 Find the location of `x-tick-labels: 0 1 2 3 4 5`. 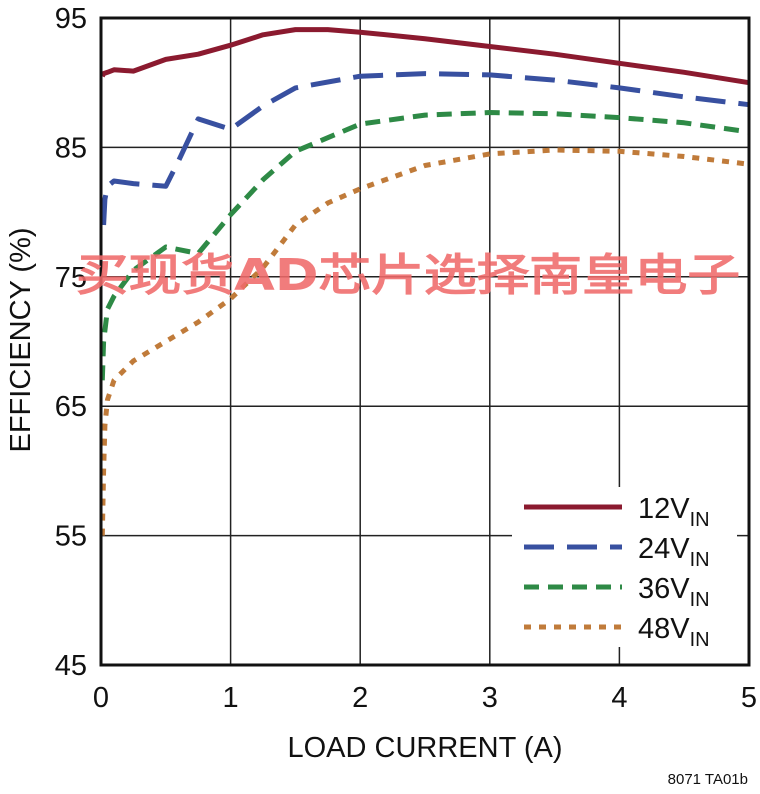

x-tick-labels: 0 1 2 3 4 5 is located at coordinates (425, 698).